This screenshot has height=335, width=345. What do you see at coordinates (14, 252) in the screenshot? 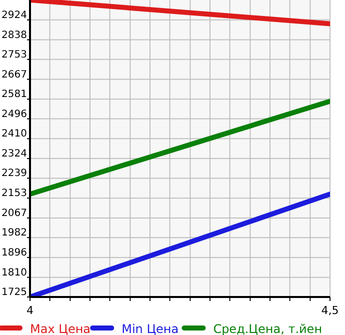
I see `y-tick-label: 1896` at bounding box center [14, 252].